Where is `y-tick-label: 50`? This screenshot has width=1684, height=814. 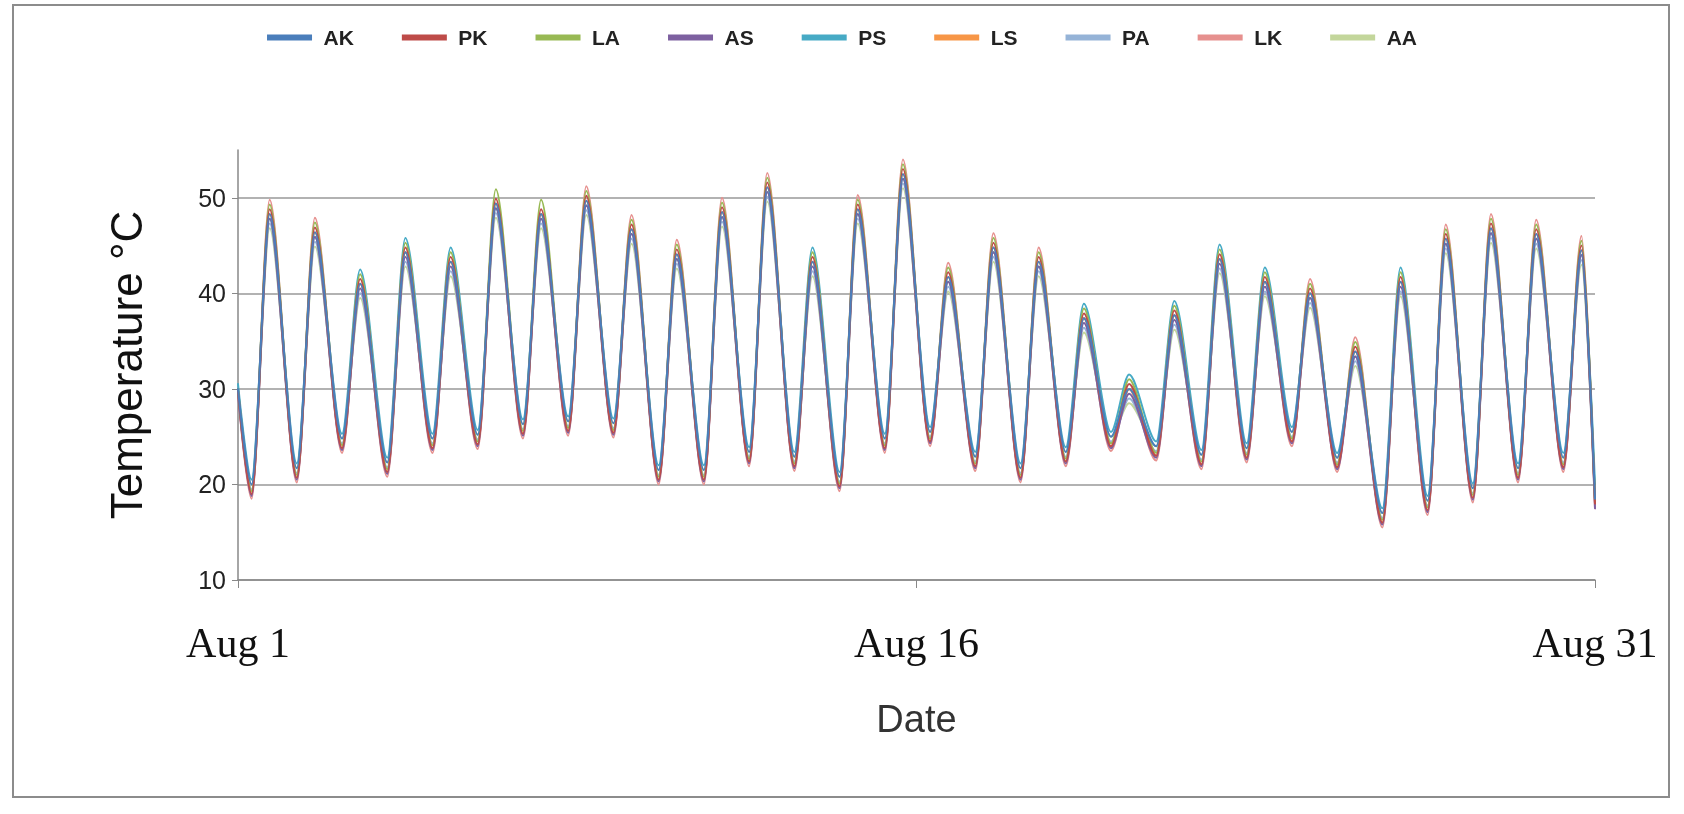
y-tick-label: 50 is located at coordinates (212, 197).